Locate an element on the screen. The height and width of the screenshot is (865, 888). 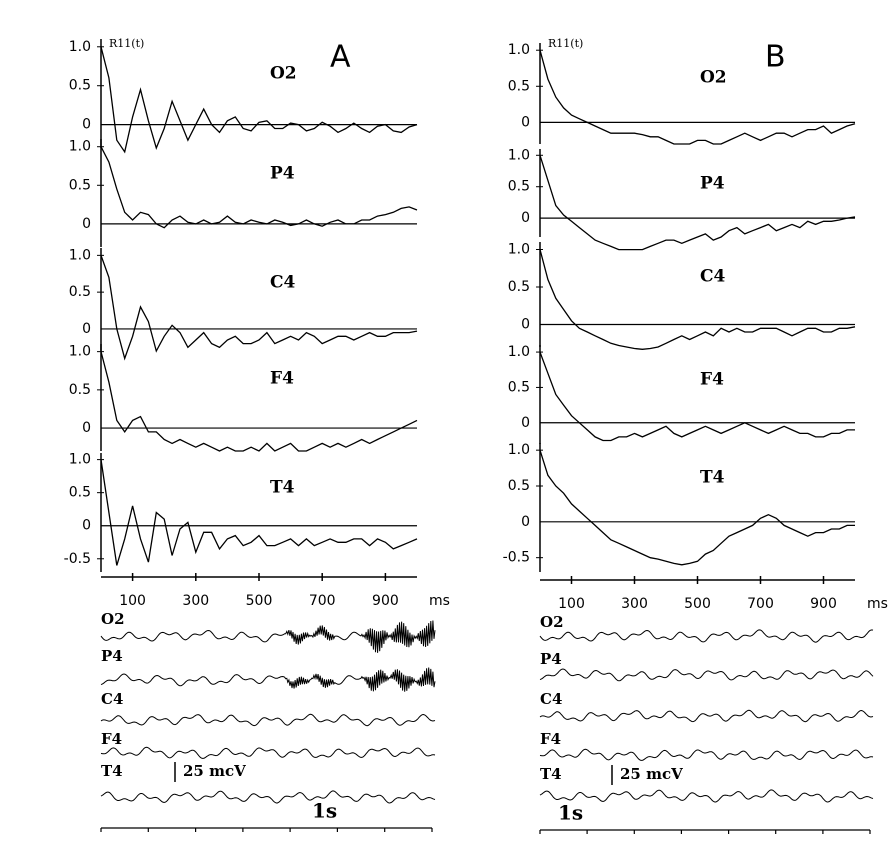
panel-letter: B is located at coordinates (775, 57).